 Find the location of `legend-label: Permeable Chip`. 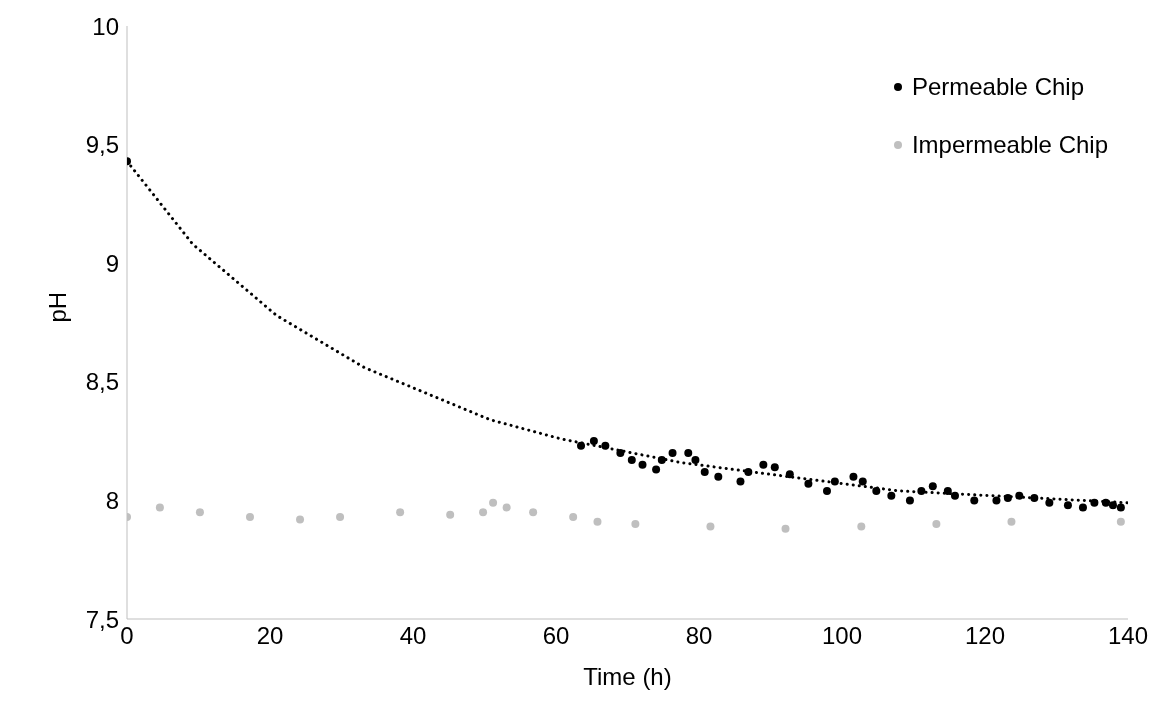

legend-label: Permeable Chip is located at coordinates (997, 87).